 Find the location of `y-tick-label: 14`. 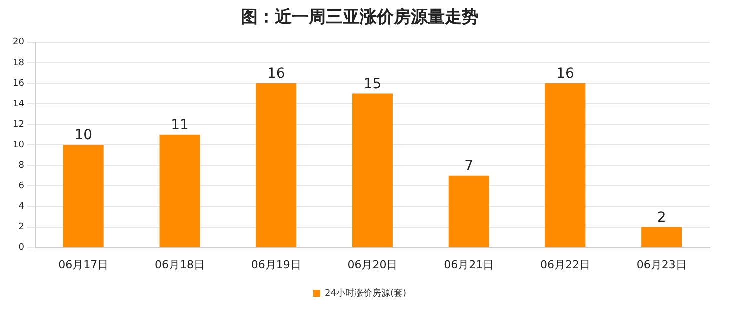

y-tick-label: 14 is located at coordinates (19, 104).